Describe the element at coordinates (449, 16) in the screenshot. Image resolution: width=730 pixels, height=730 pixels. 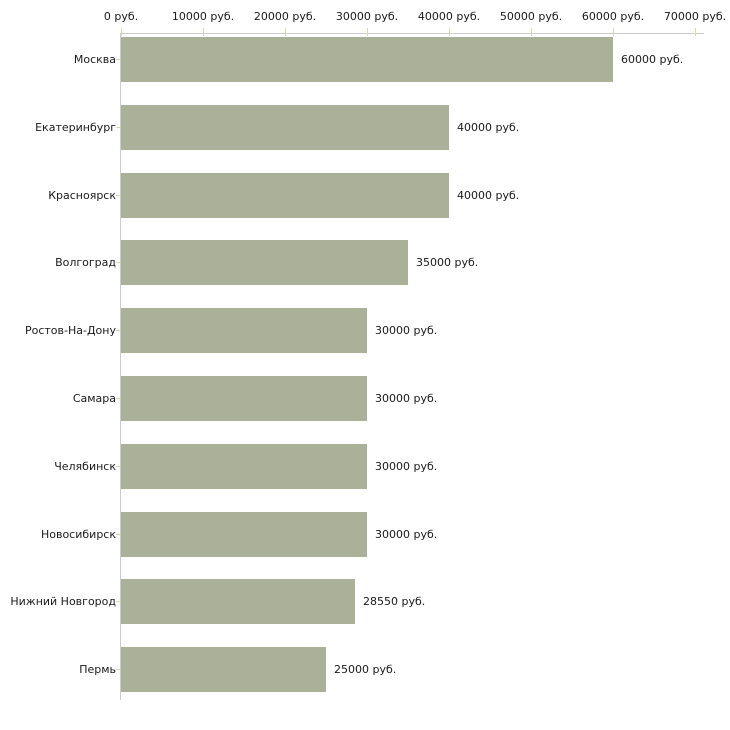
I see `x-tick-label: 40000 руб.` at that location.